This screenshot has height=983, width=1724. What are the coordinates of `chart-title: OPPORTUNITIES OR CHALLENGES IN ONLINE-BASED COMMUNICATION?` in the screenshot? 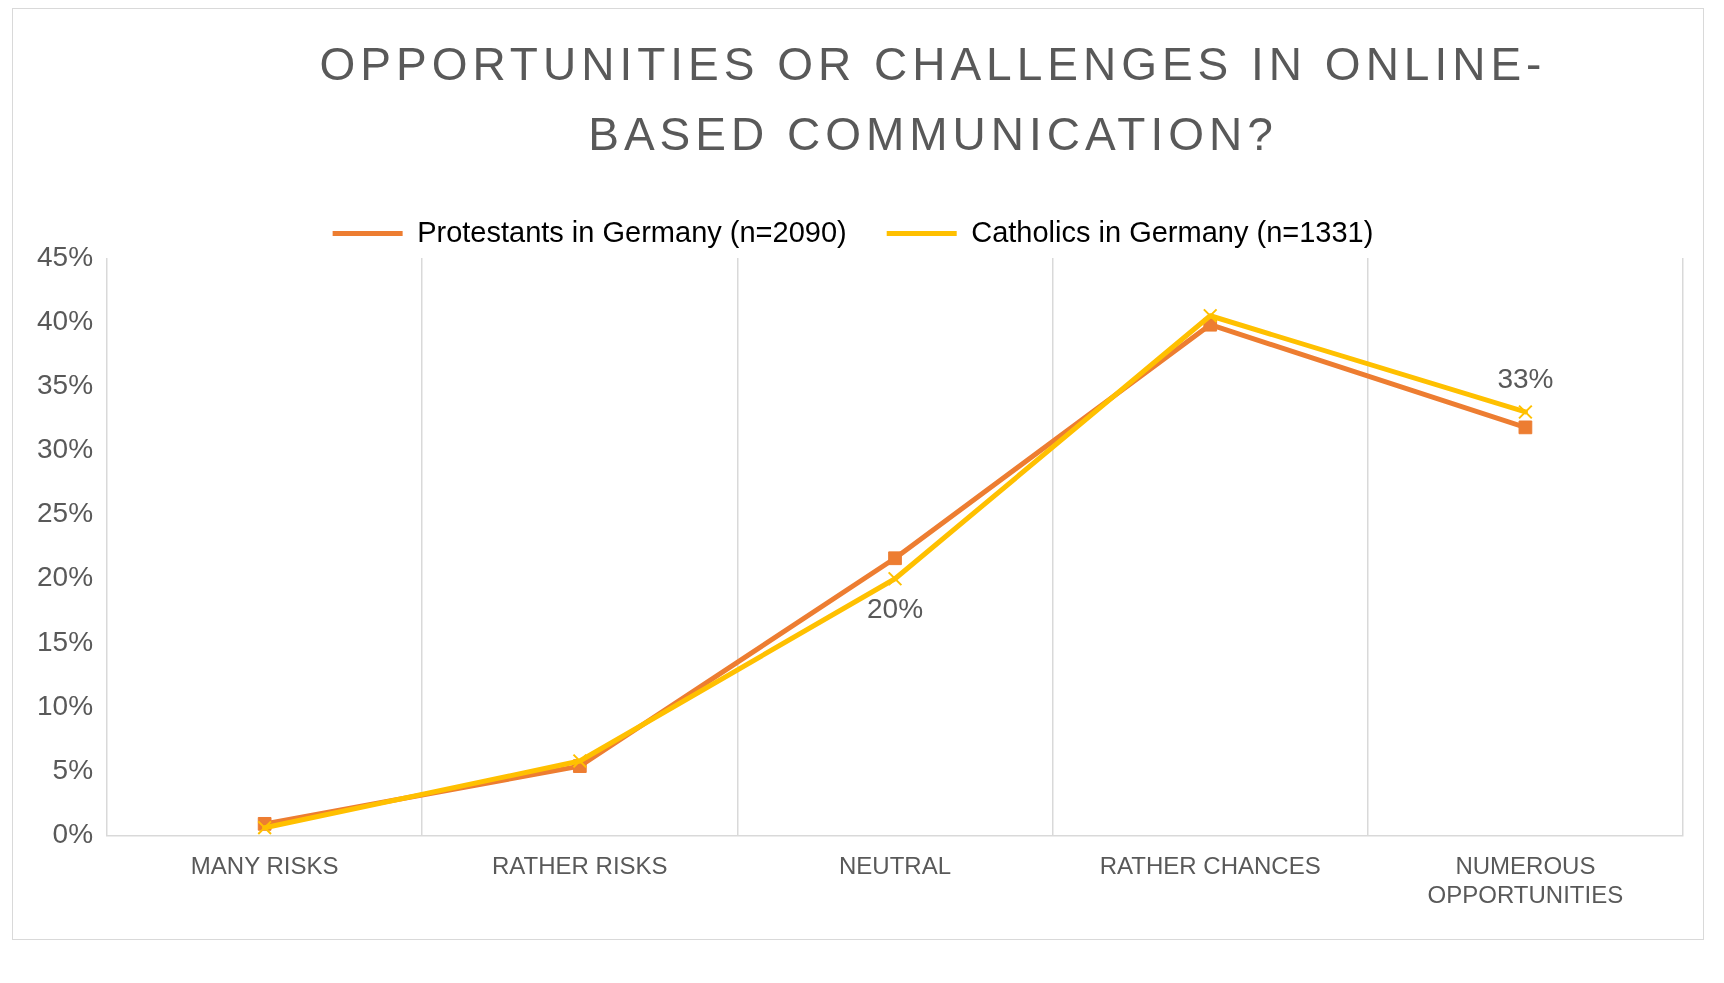 It's located at (933, 99).